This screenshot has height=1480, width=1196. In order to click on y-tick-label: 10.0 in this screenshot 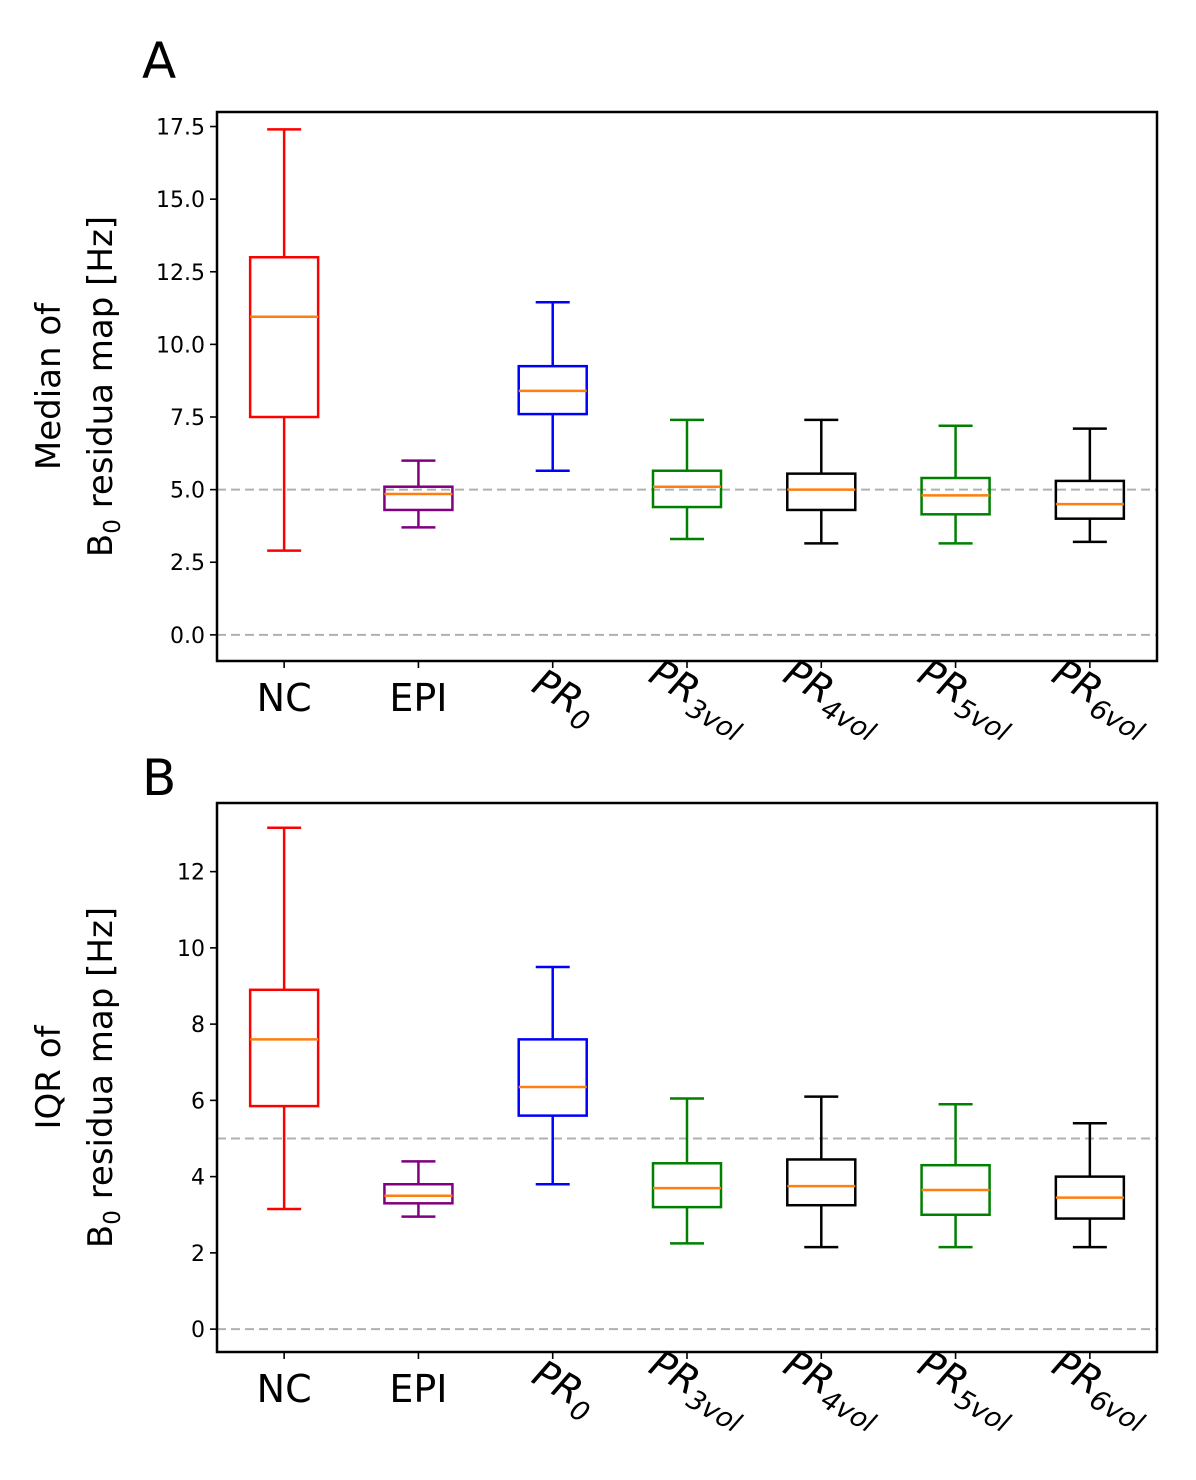, I will do `click(180, 345)`.